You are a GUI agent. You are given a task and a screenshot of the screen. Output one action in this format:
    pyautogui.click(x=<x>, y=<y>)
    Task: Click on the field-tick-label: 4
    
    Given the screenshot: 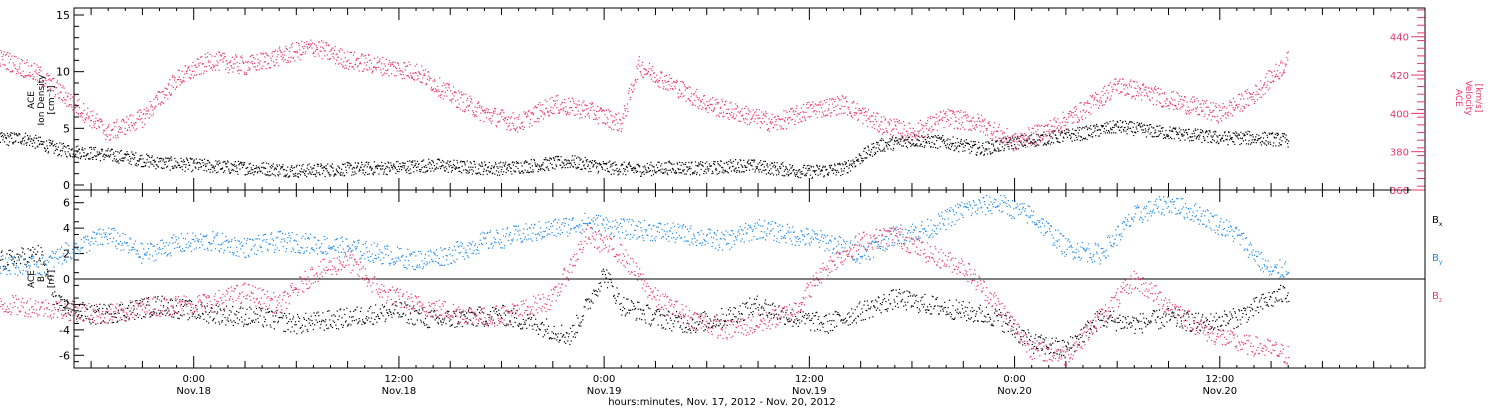 What is the action you would take?
    pyautogui.click(x=66, y=228)
    